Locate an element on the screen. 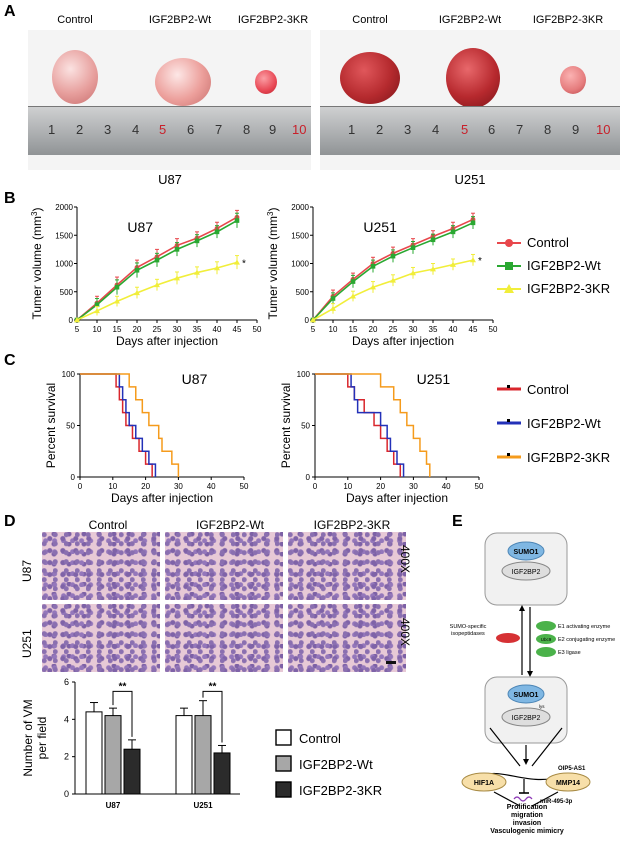  igf2bp2-ellipse-bottom is located at coordinates (526, 717).